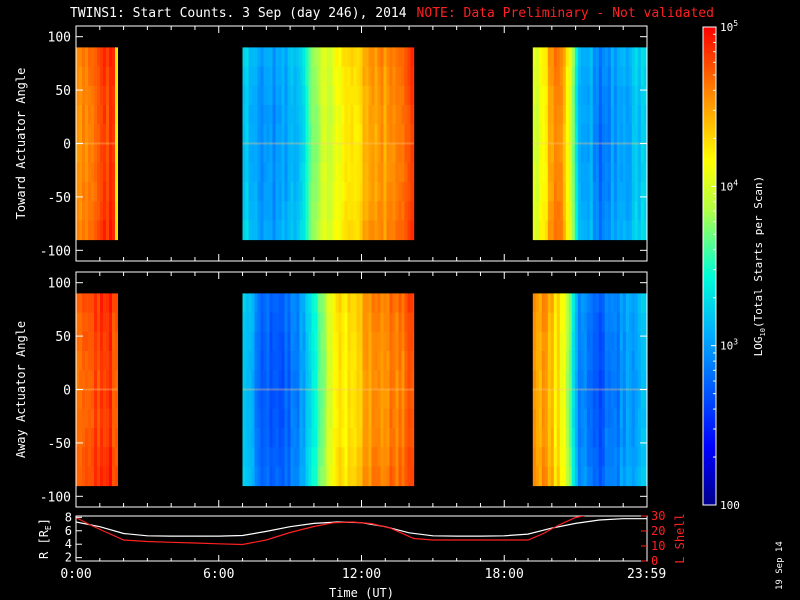 This screenshot has width=800, height=600. I want to click on toward-zero-line, so click(589, 143).